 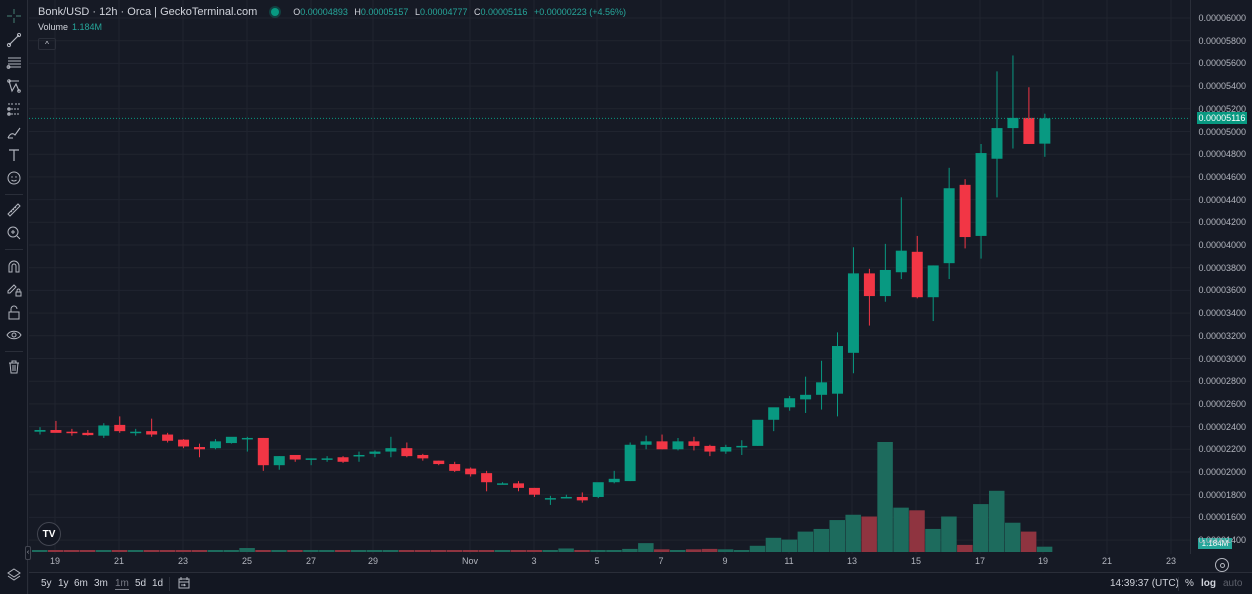 I want to click on emoji-icon, so click(x=14, y=178).